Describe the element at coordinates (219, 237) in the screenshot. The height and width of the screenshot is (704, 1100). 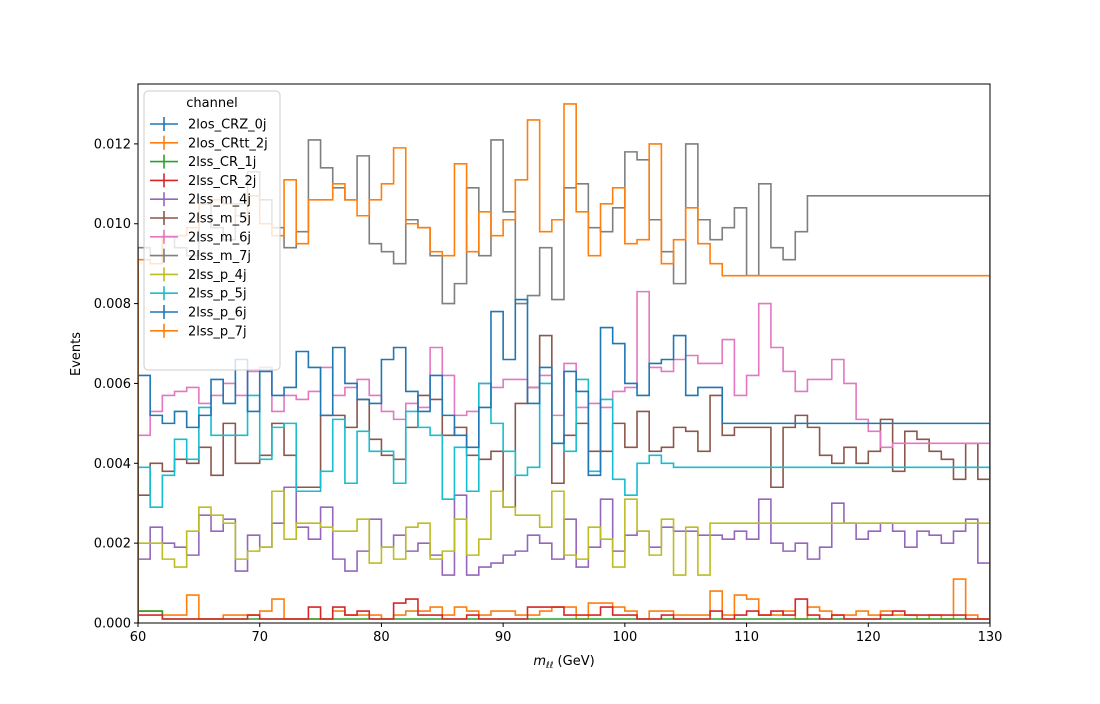
I see `legend-label: 2lss_m_6j` at that location.